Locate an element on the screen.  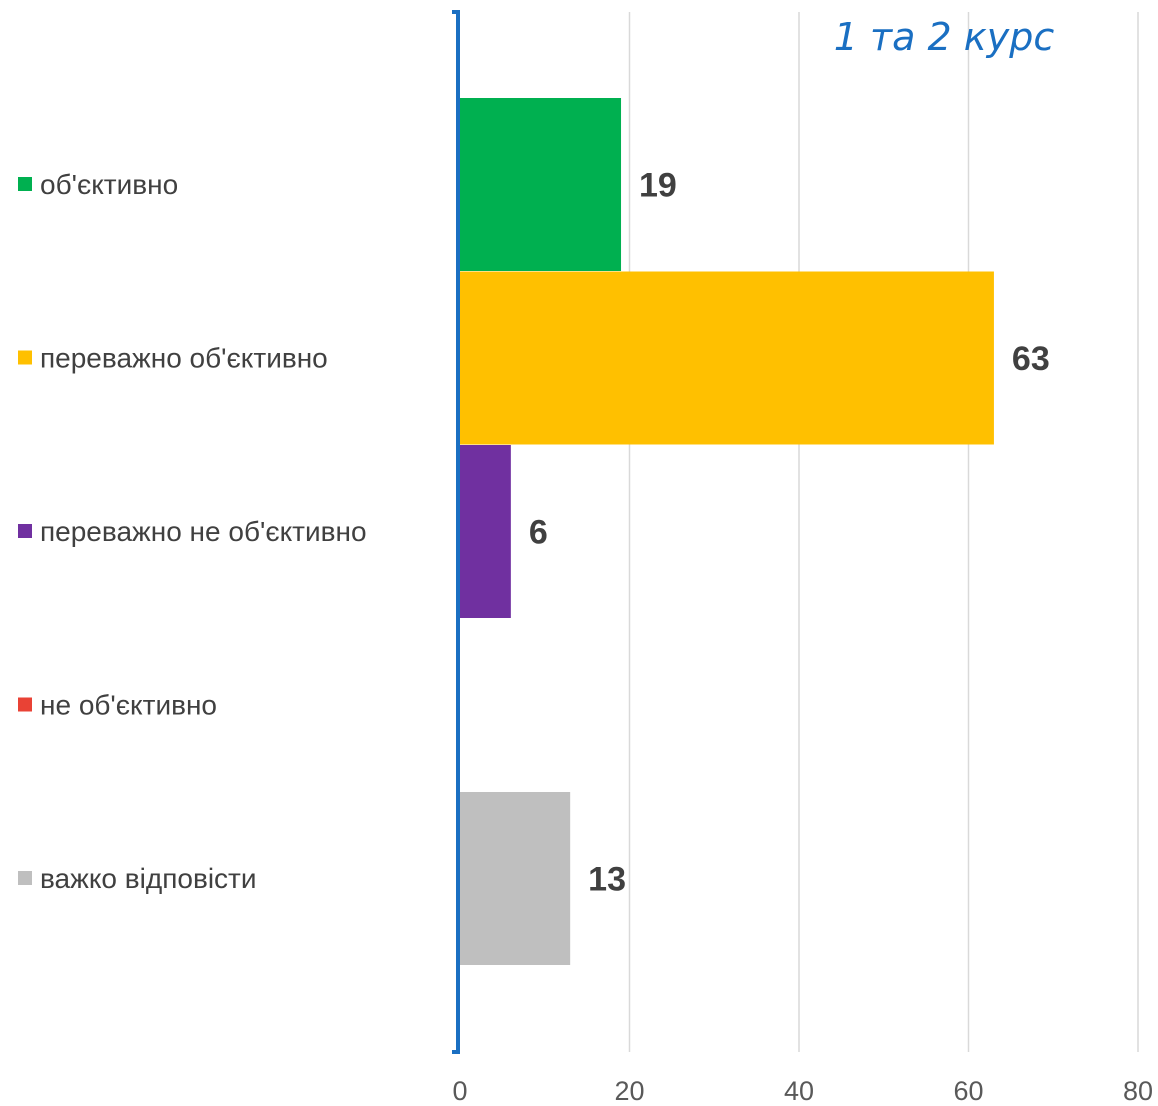
x-tick-0: 0 is located at coordinates (459, 1091).